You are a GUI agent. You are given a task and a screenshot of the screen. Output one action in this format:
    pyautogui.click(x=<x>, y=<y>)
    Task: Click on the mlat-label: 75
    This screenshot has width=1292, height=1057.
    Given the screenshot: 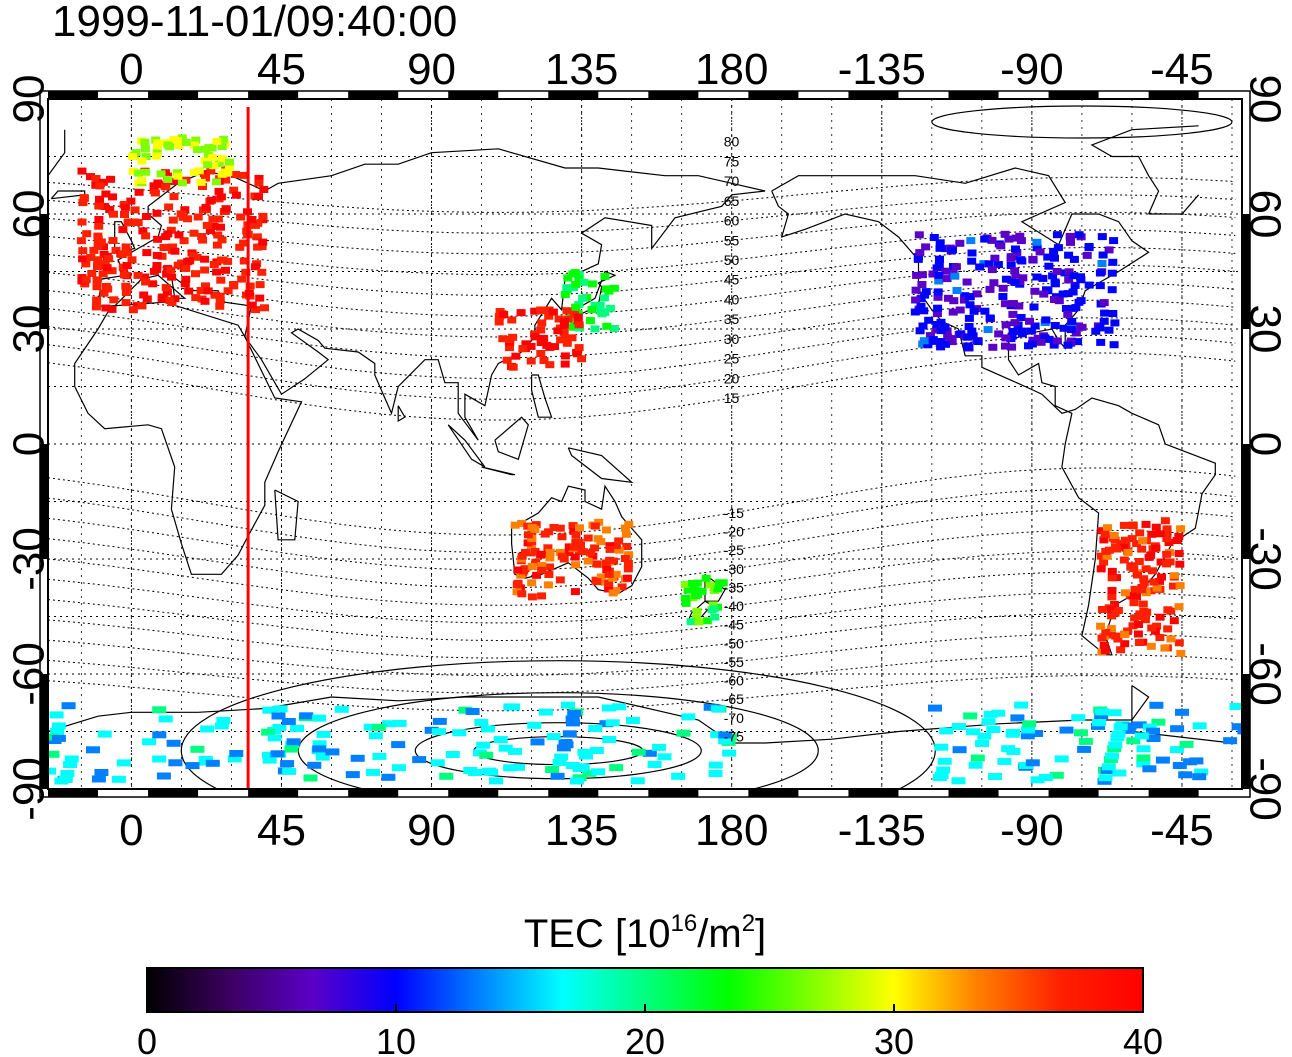 What is the action you would take?
    pyautogui.click(x=732, y=161)
    